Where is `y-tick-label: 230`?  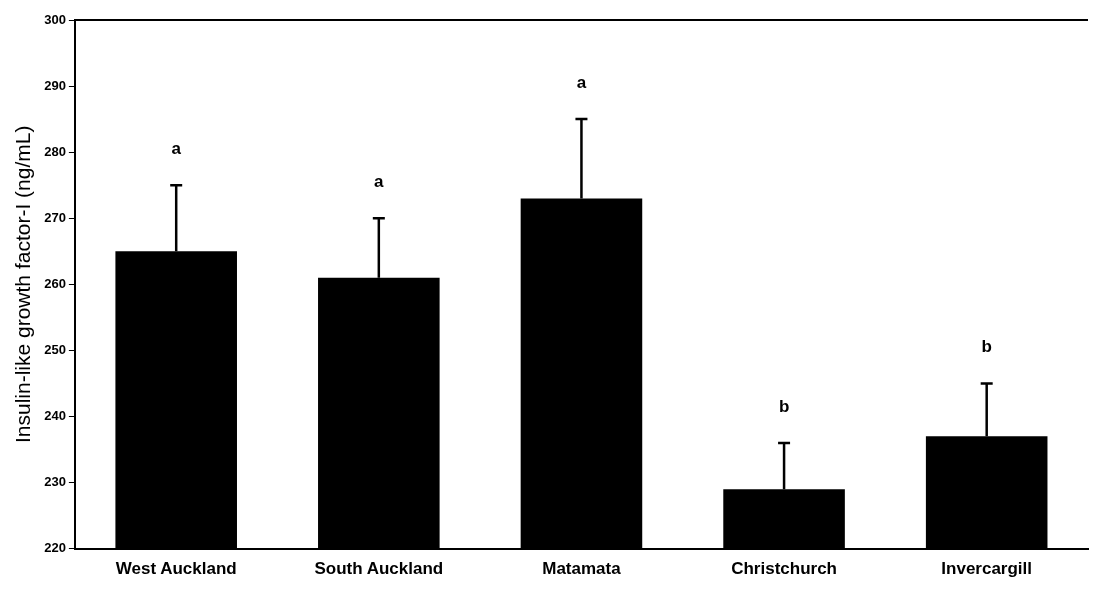
y-tick-label: 230 is located at coordinates (55, 482).